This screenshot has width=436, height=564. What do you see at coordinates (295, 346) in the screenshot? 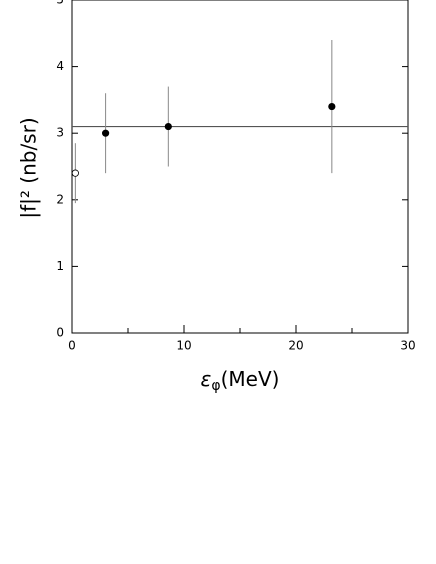
I see `x-tick-label: 20` at bounding box center [295, 346].